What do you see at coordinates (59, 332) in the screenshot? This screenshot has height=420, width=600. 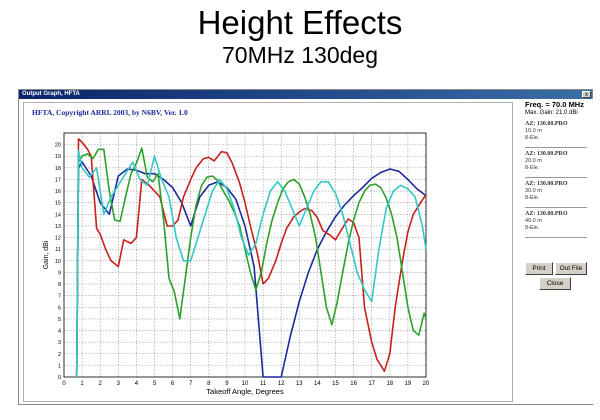 I see `y-tick-label: 4` at bounding box center [59, 332].